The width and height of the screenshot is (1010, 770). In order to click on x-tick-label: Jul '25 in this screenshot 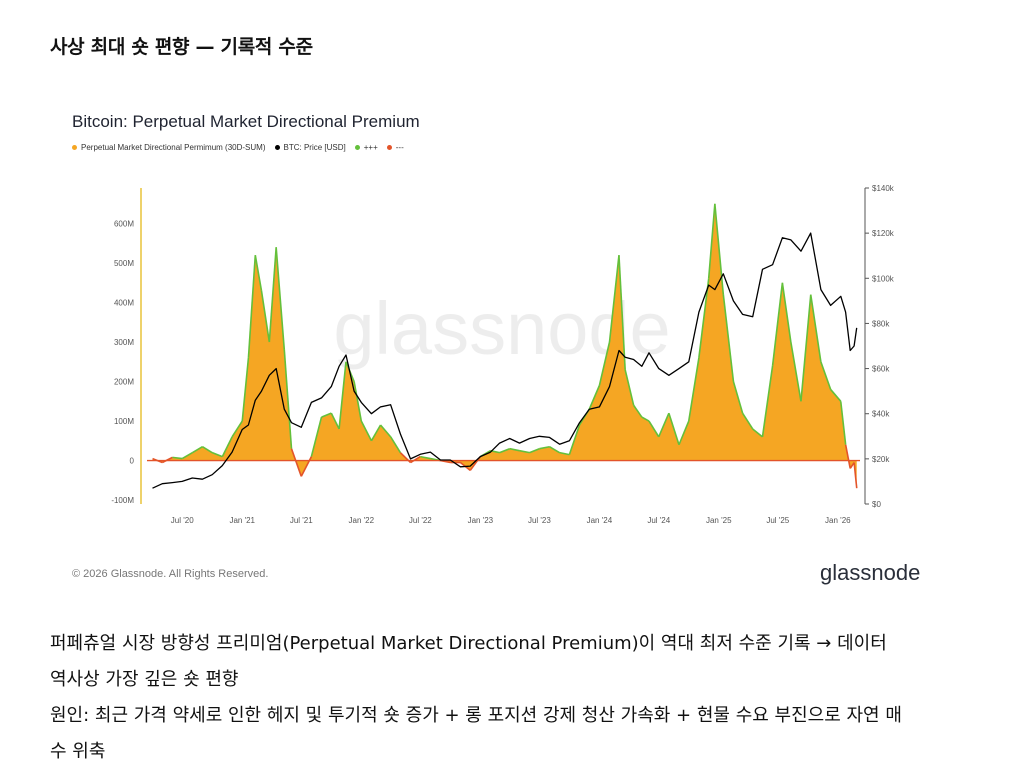, I will do `click(777, 520)`.